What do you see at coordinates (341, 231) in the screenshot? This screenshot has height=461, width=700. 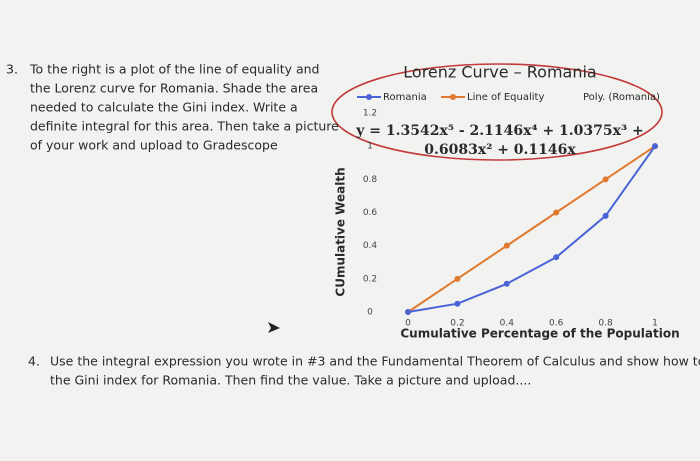 I see `y-axis-label: CUmulative Wealth` at bounding box center [341, 231].